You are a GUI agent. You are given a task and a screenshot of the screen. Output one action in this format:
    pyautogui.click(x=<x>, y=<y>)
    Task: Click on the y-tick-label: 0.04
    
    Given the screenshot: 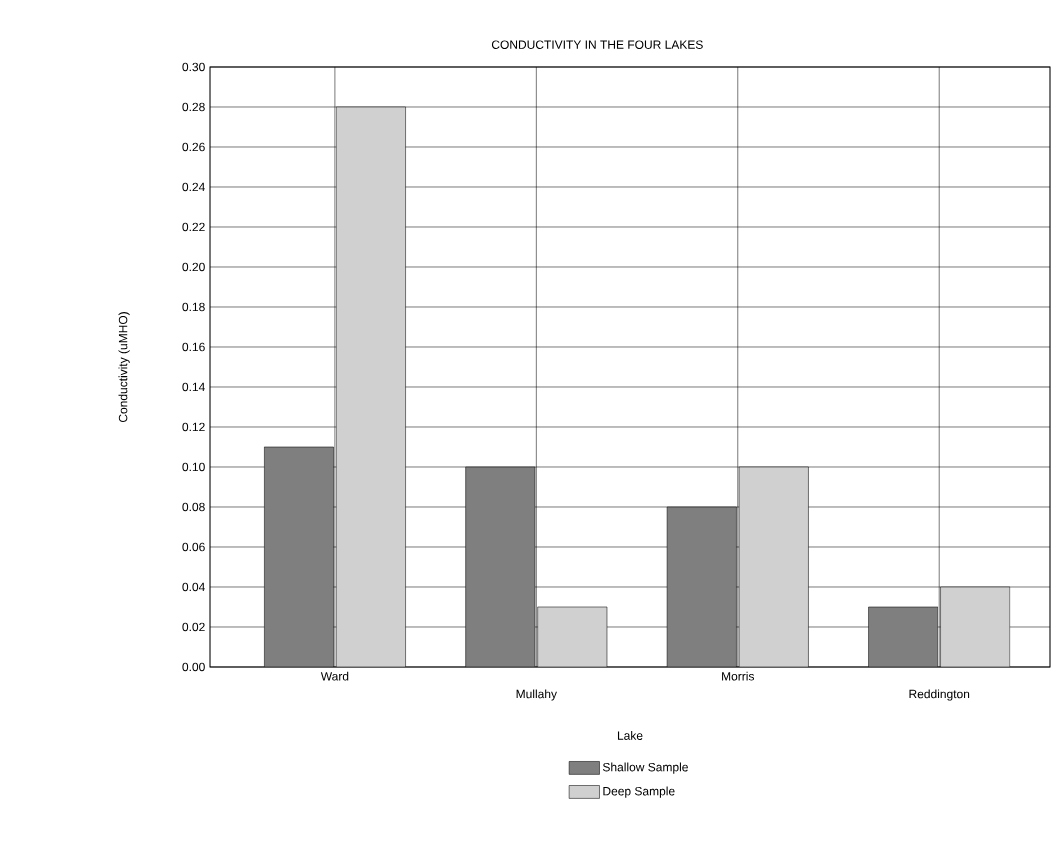 What is the action you would take?
    pyautogui.click(x=193, y=587)
    